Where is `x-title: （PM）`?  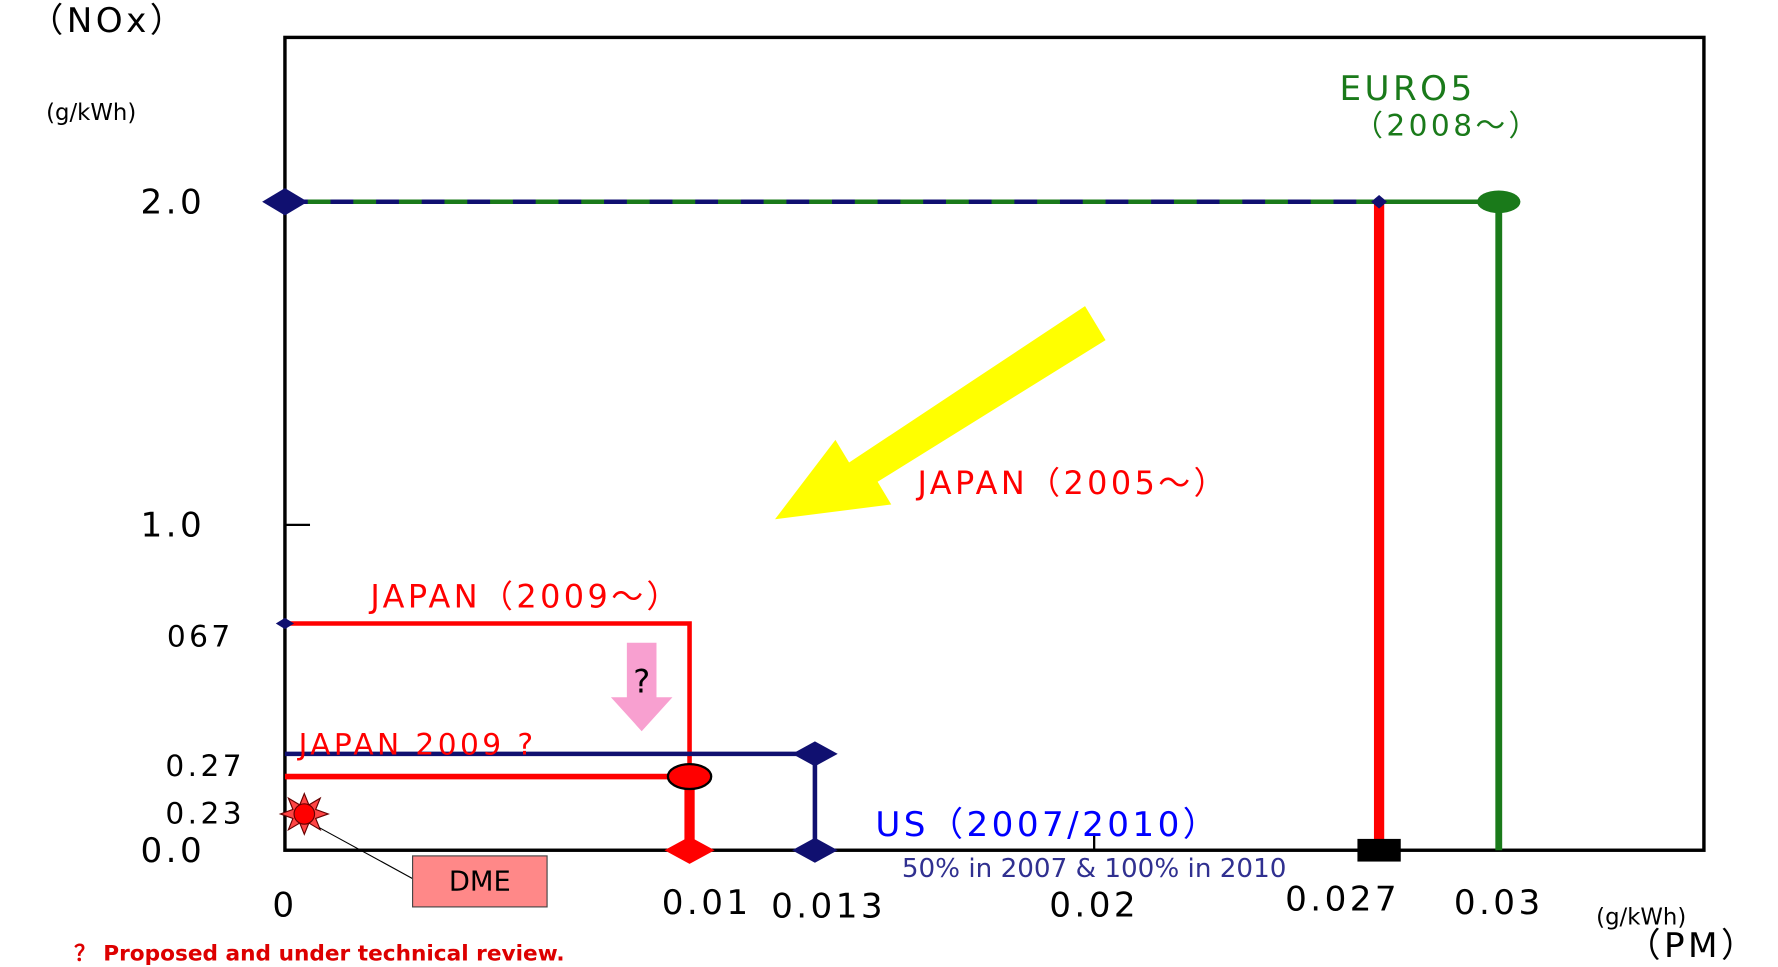 x-title: （PM） is located at coordinates (1692, 946).